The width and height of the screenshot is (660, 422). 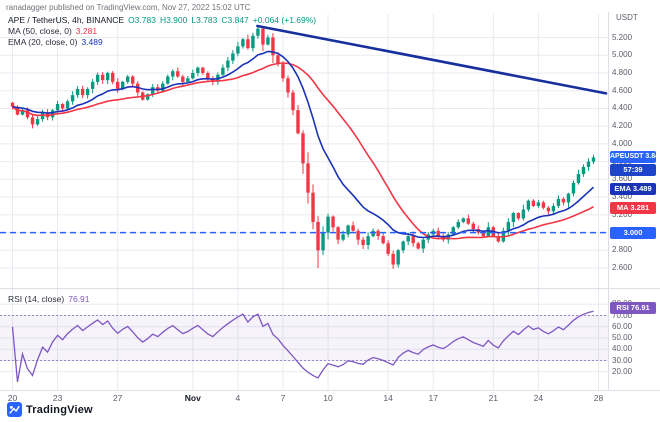 I want to click on price-axis-unit: USDT, so click(x=627, y=17).